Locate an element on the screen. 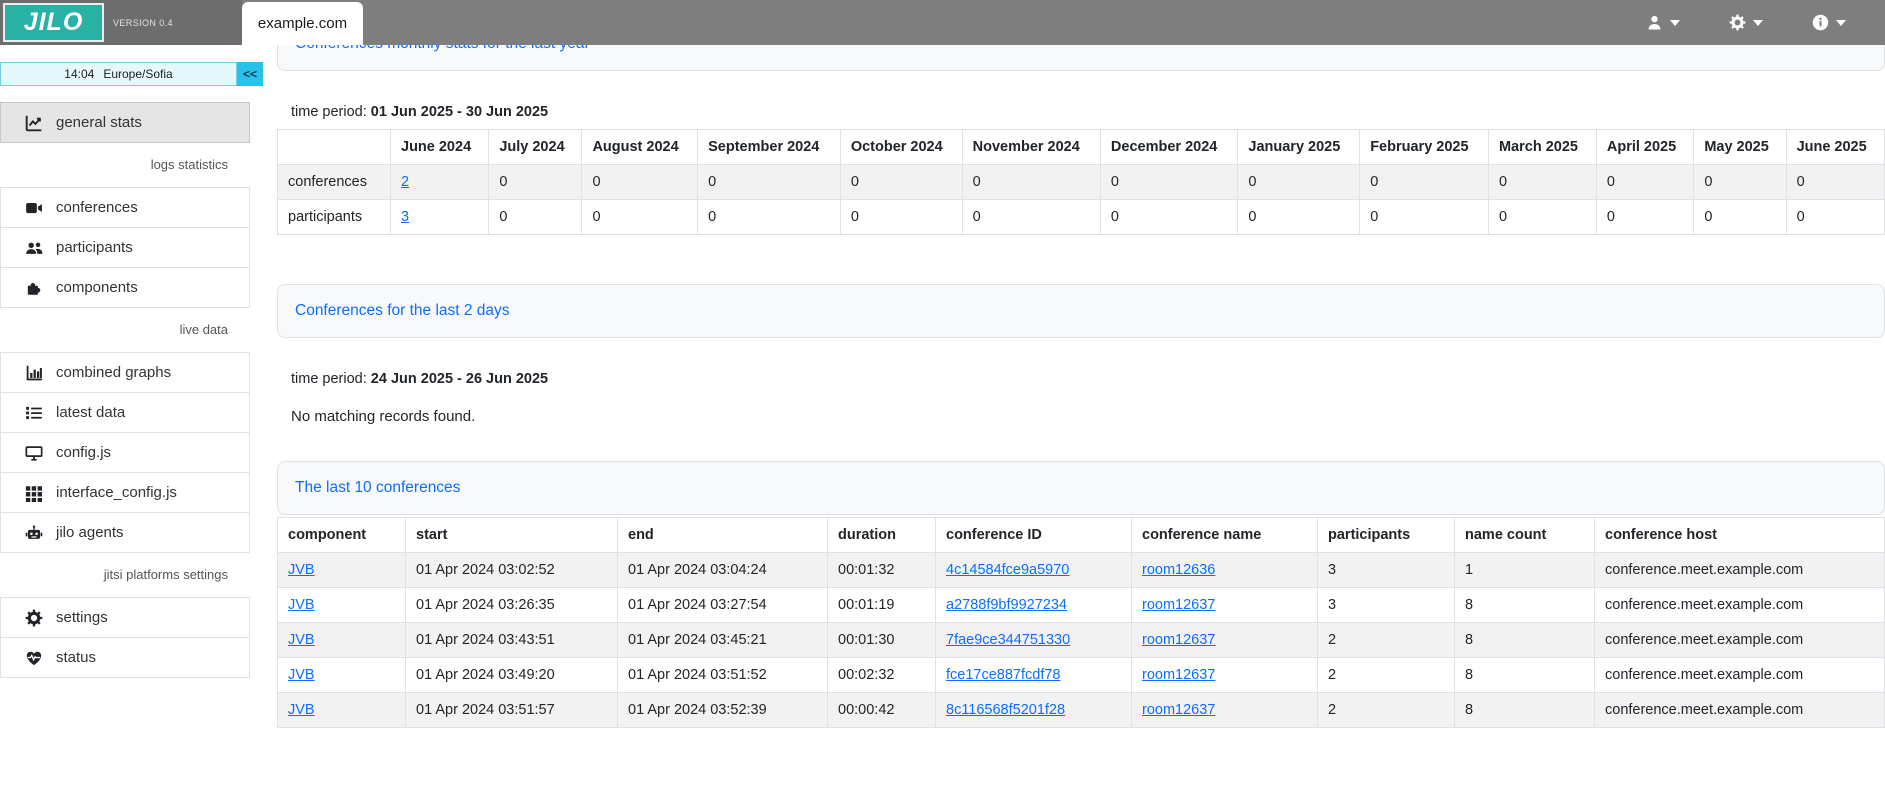  table-row: participants 3 0 0 0 0 0 0 0 0 0 0 0 0 is located at coordinates (1081, 217).